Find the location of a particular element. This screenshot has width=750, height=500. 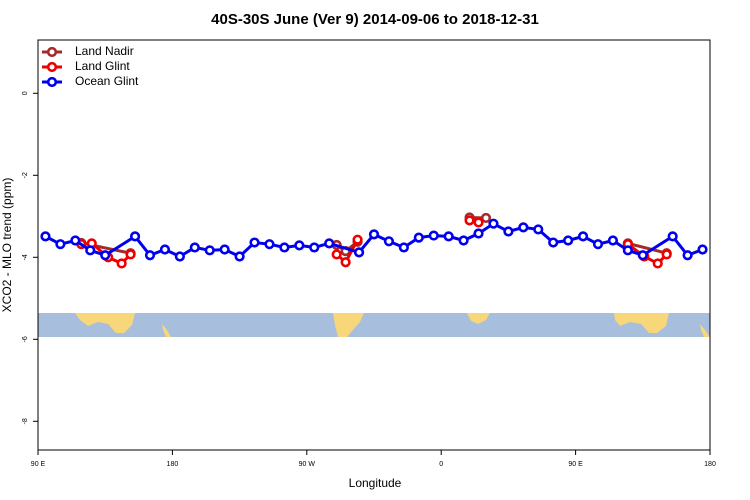

y-tick-label: 0 is located at coordinates (25, 93).